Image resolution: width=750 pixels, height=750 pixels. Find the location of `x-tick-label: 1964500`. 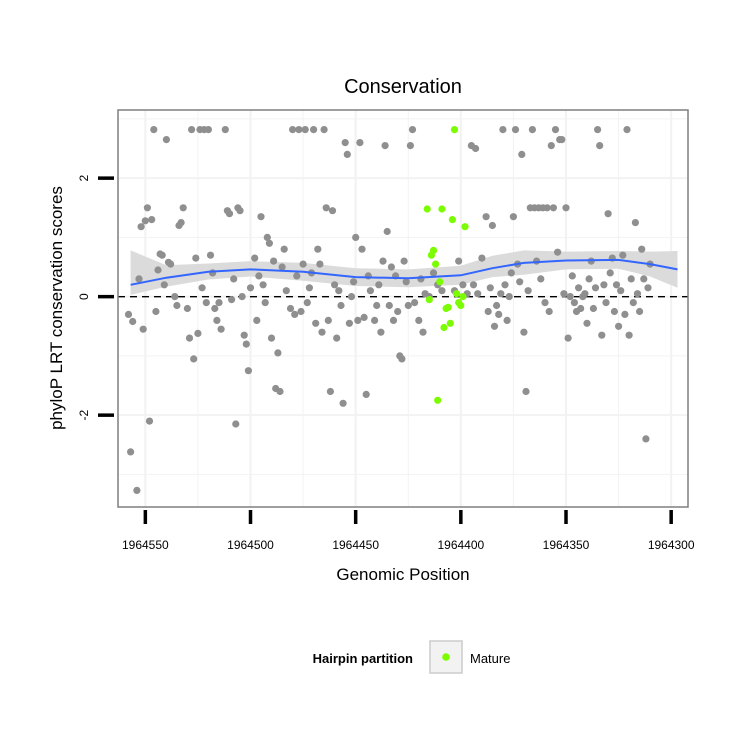

x-tick-label: 1964500 is located at coordinates (250, 545).